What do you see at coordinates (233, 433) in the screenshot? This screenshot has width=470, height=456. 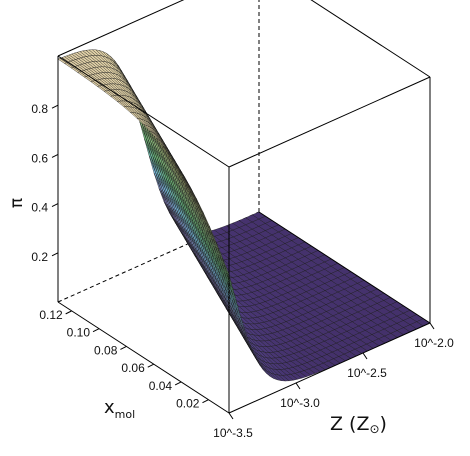 I see `x-tick-label: 10^-3.5` at bounding box center [233, 433].